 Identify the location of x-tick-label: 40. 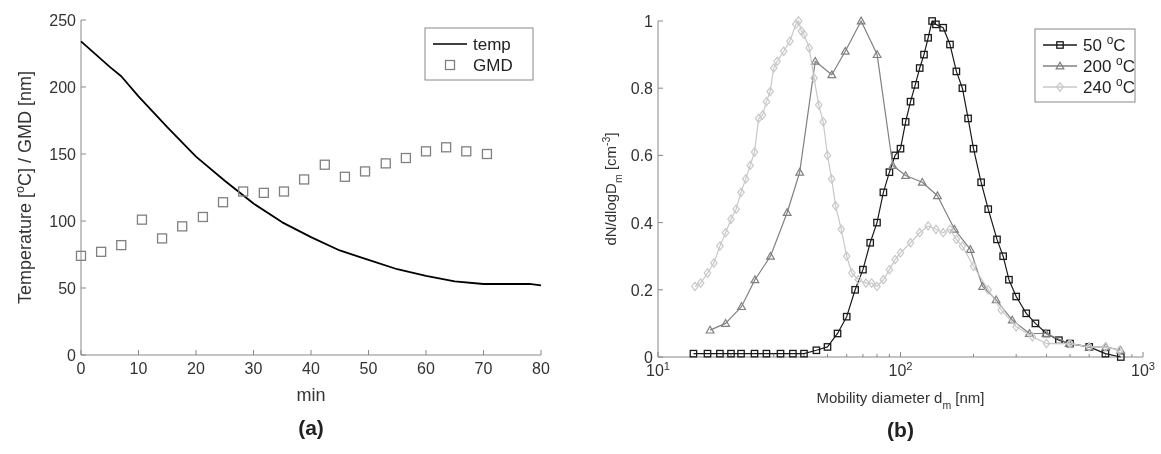
(311, 368).